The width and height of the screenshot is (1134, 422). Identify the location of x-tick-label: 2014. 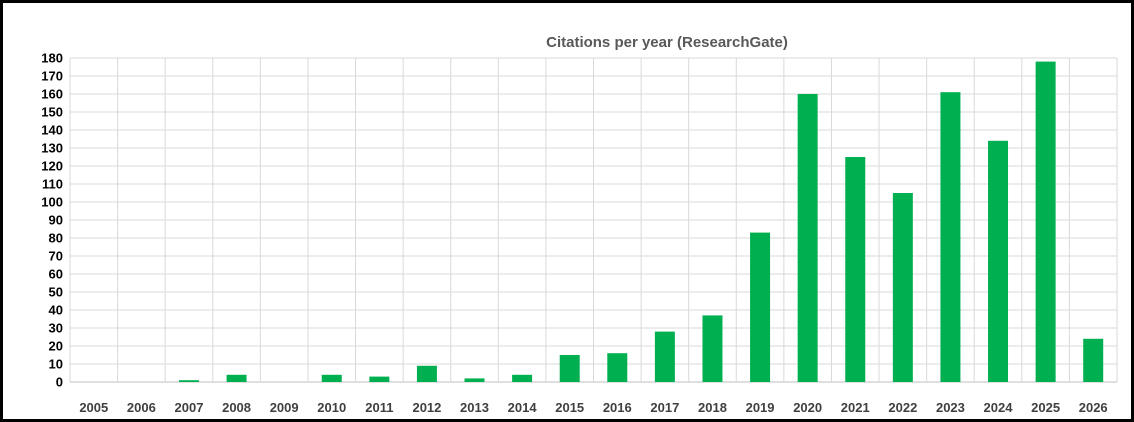
(523, 407).